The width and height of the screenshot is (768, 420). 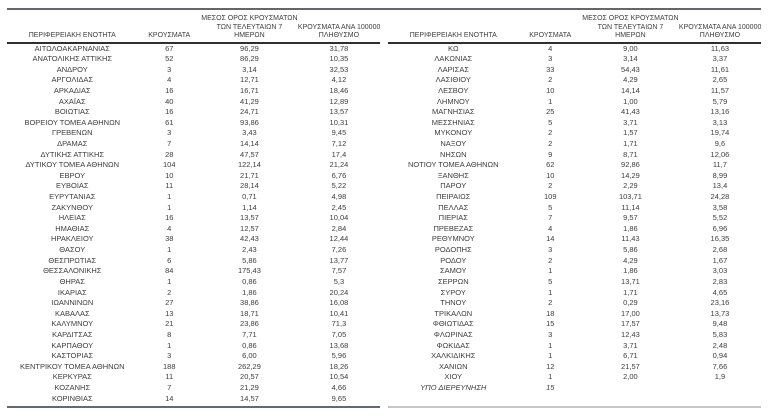 I want to click on table-row: ΕΥΡΥΤΑΝΙΑΣ 1 0,71 4,98, so click(x=193, y=197).